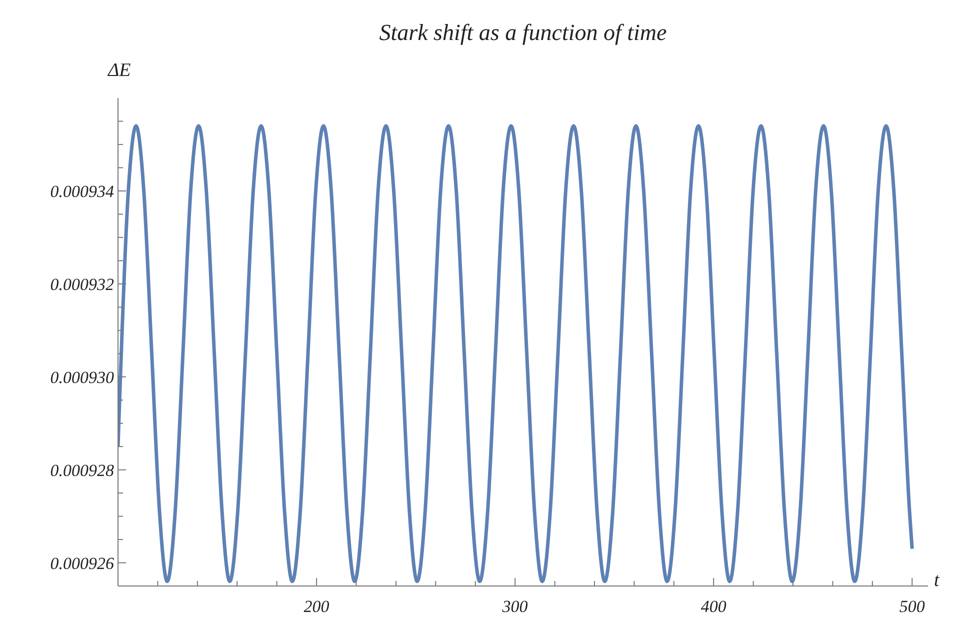  Describe the element at coordinates (82, 377) in the screenshot. I see `y-tick-label: 0.000930` at that location.